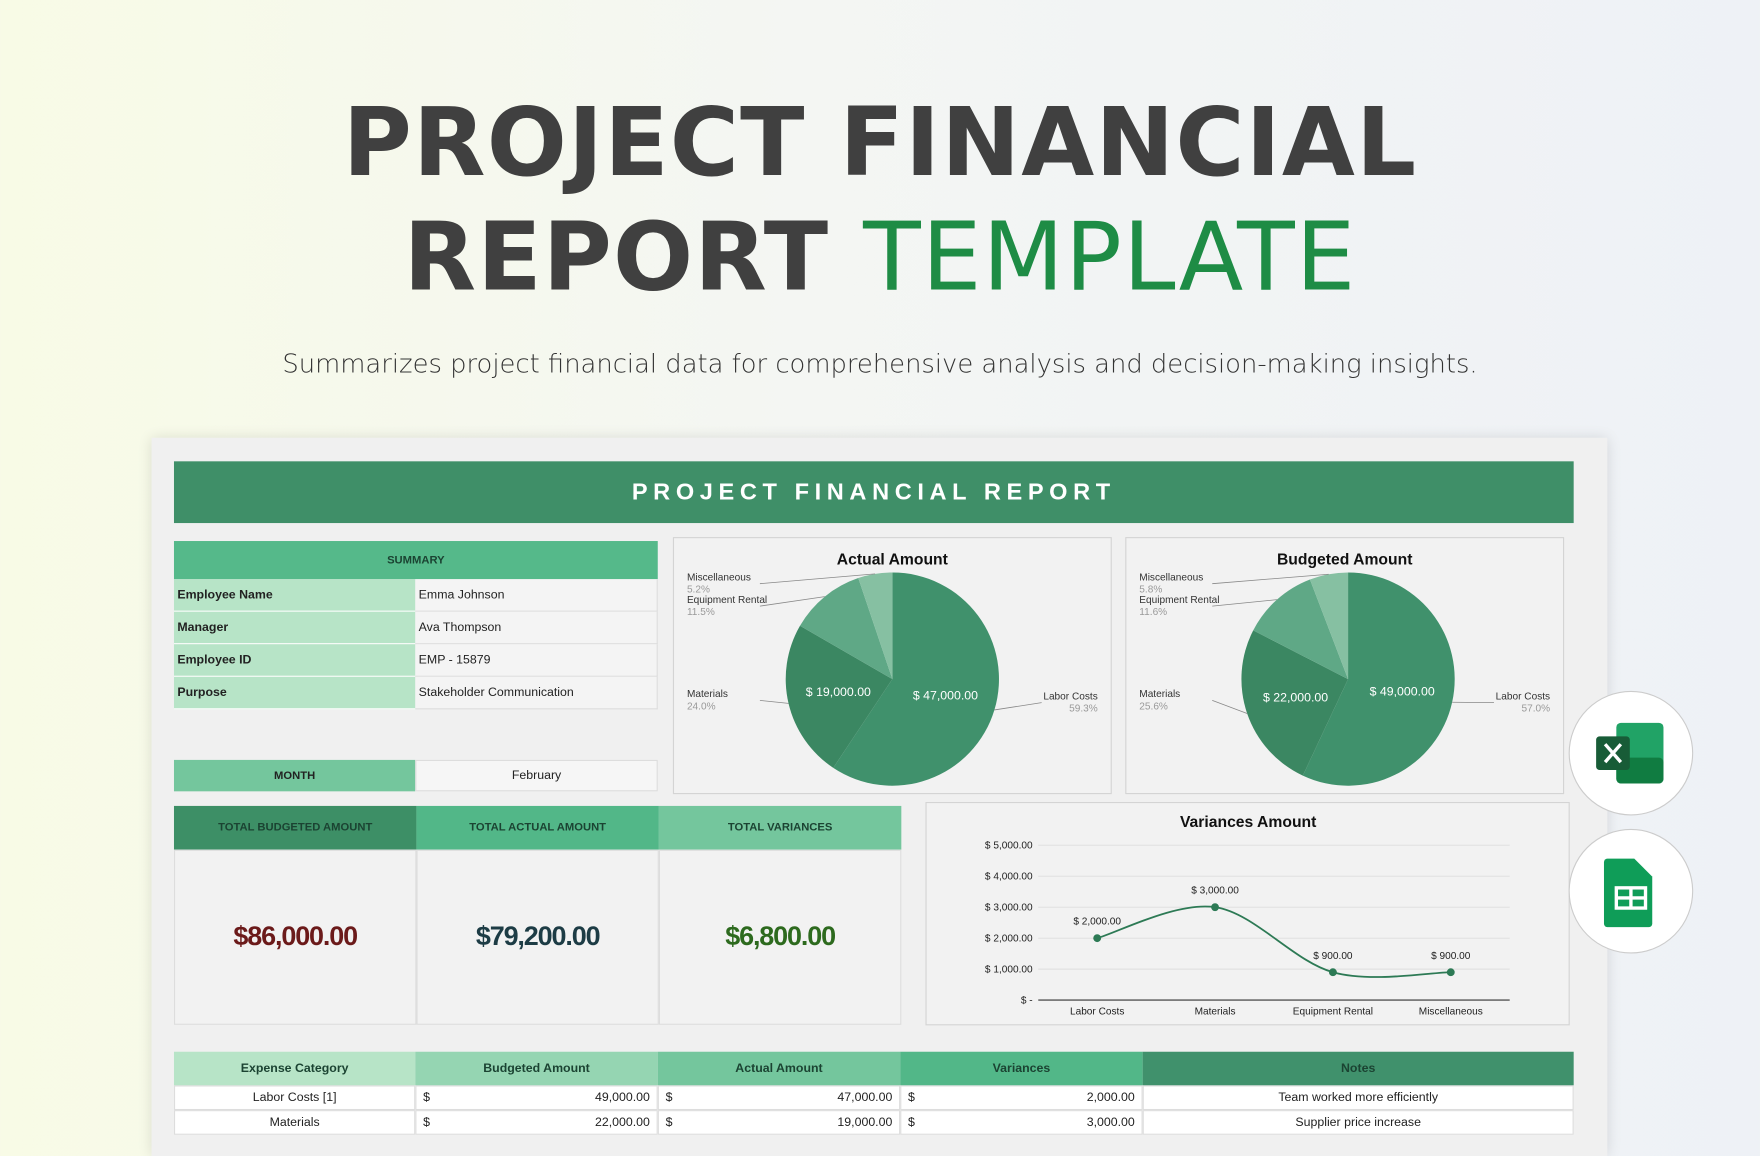  What do you see at coordinates (1111, 1122) in the screenshot?
I see `amount: 3,000.00` at bounding box center [1111, 1122].